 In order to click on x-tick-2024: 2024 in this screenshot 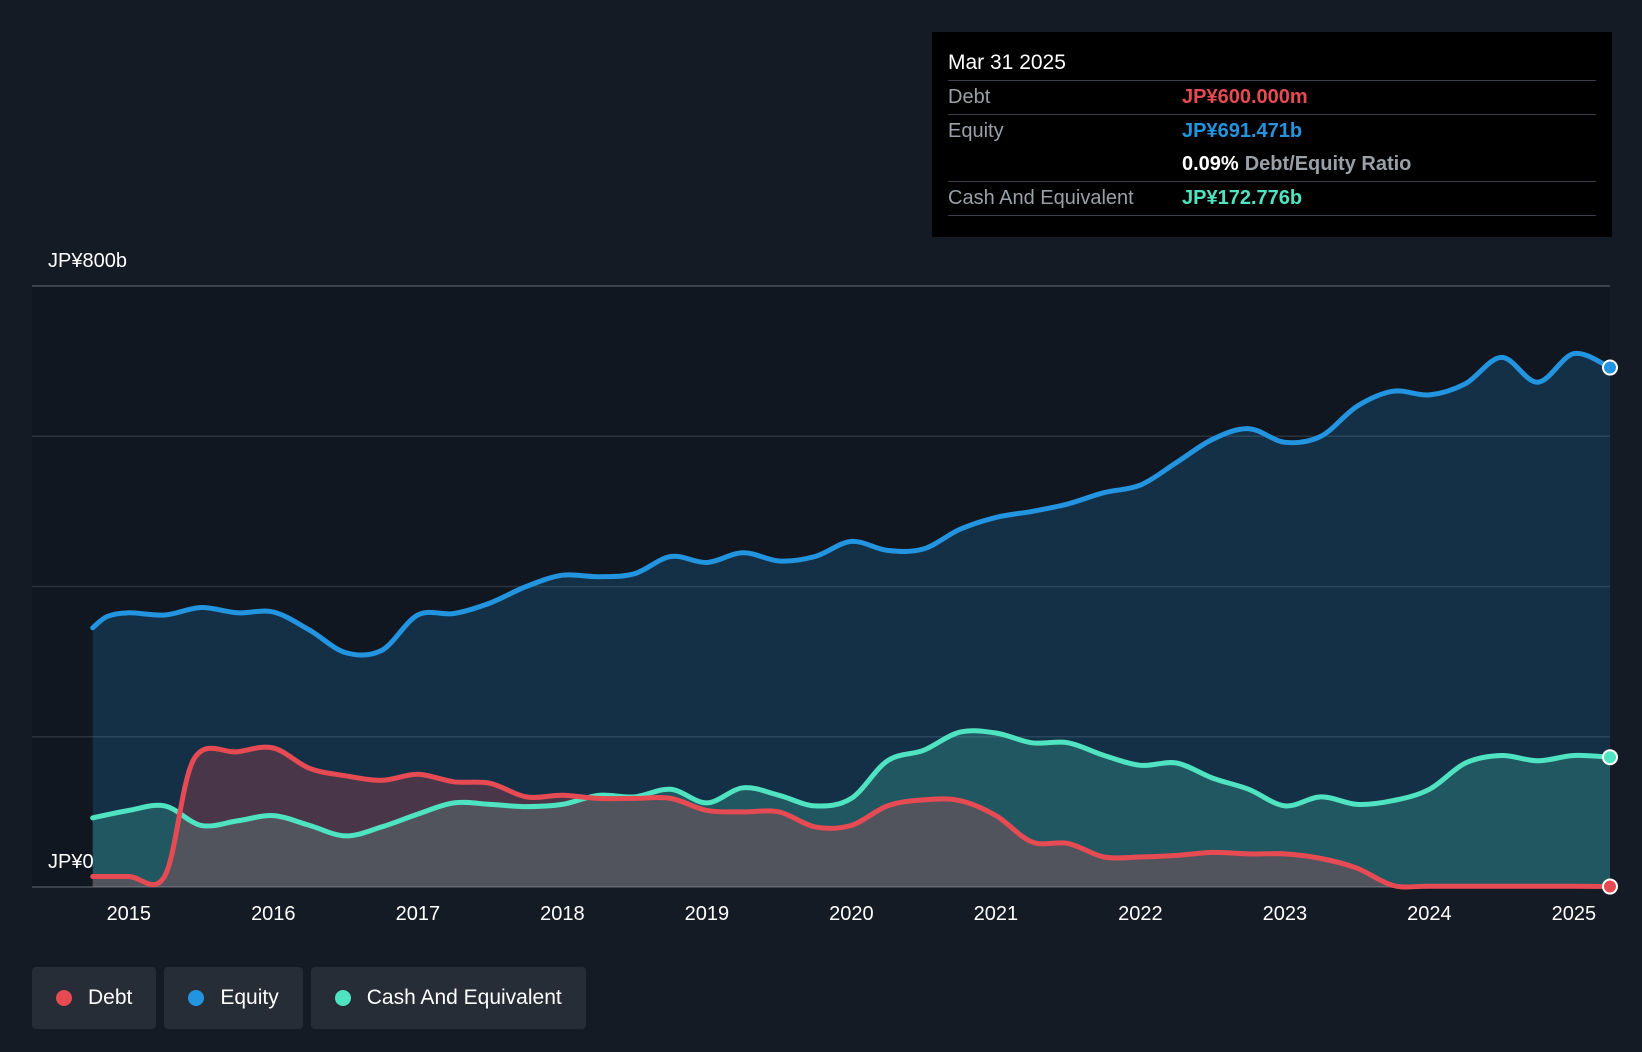, I will do `click(1429, 914)`.